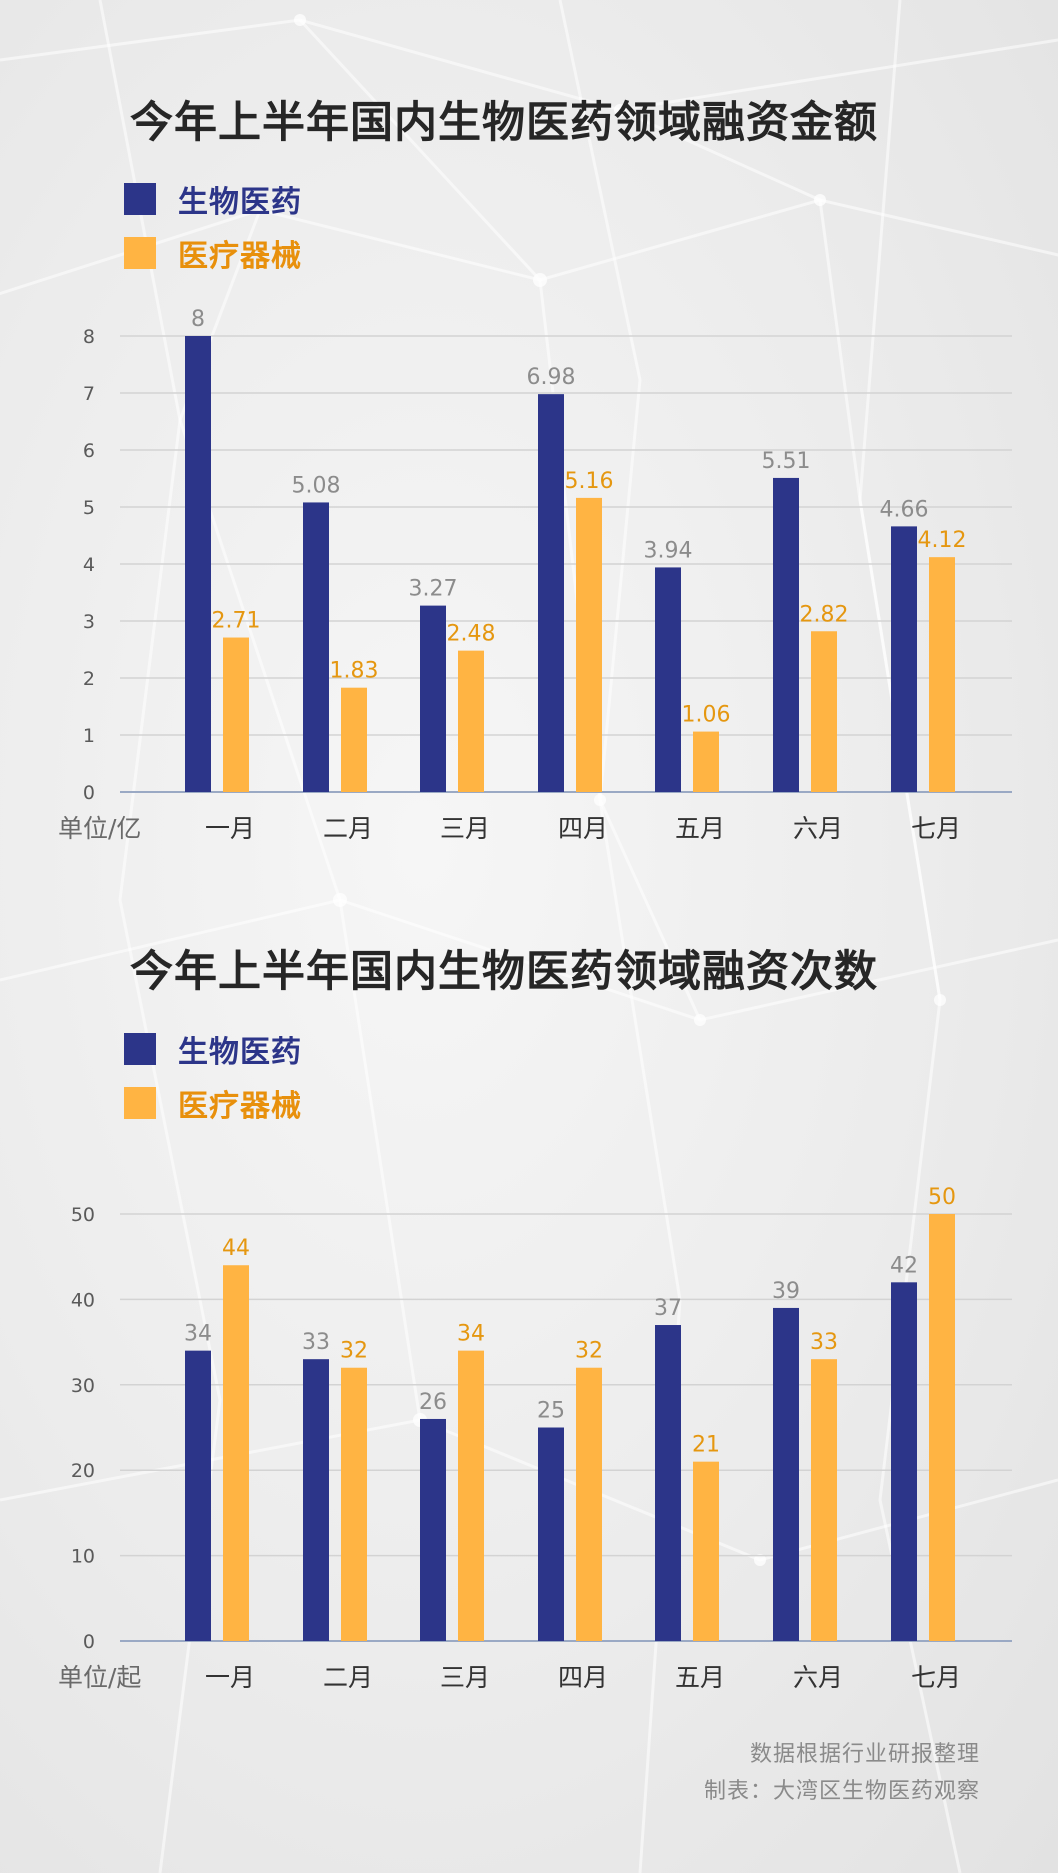  Describe the element at coordinates (786, 1291) in the screenshot. I see `value-label-biopharma: 39` at that location.